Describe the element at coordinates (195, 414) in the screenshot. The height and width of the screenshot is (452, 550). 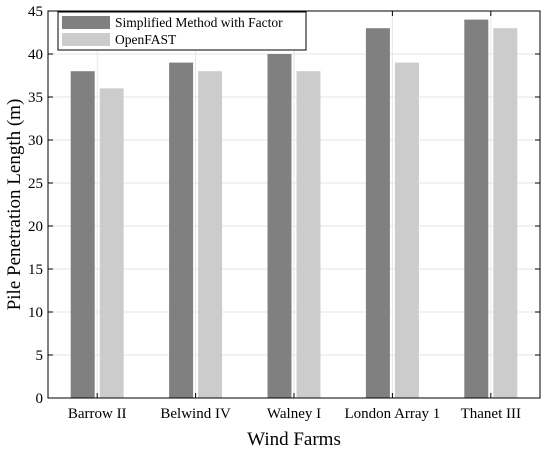
I see `x-tick-label: Belwind IV` at that location.